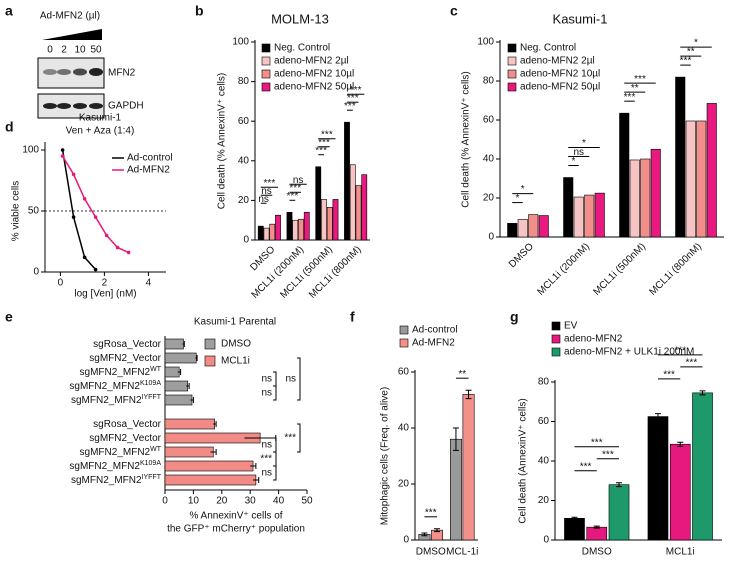 The image size is (730, 562). I want to click on y-tick-label: 50, so click(34, 211).